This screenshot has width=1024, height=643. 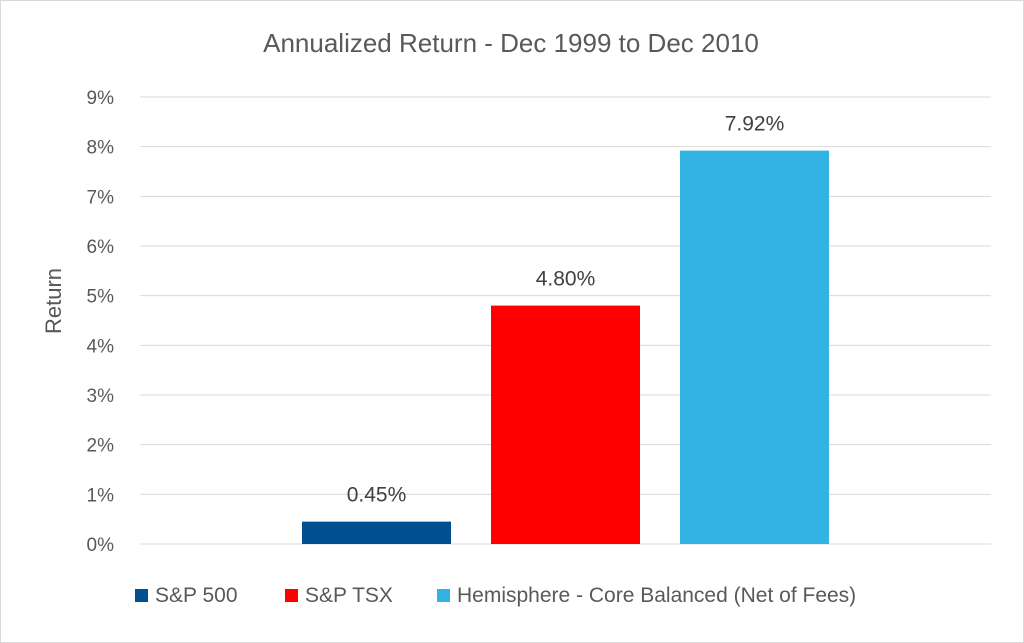 What do you see at coordinates (101, 98) in the screenshot?
I see `y-tick-label: 9%` at bounding box center [101, 98].